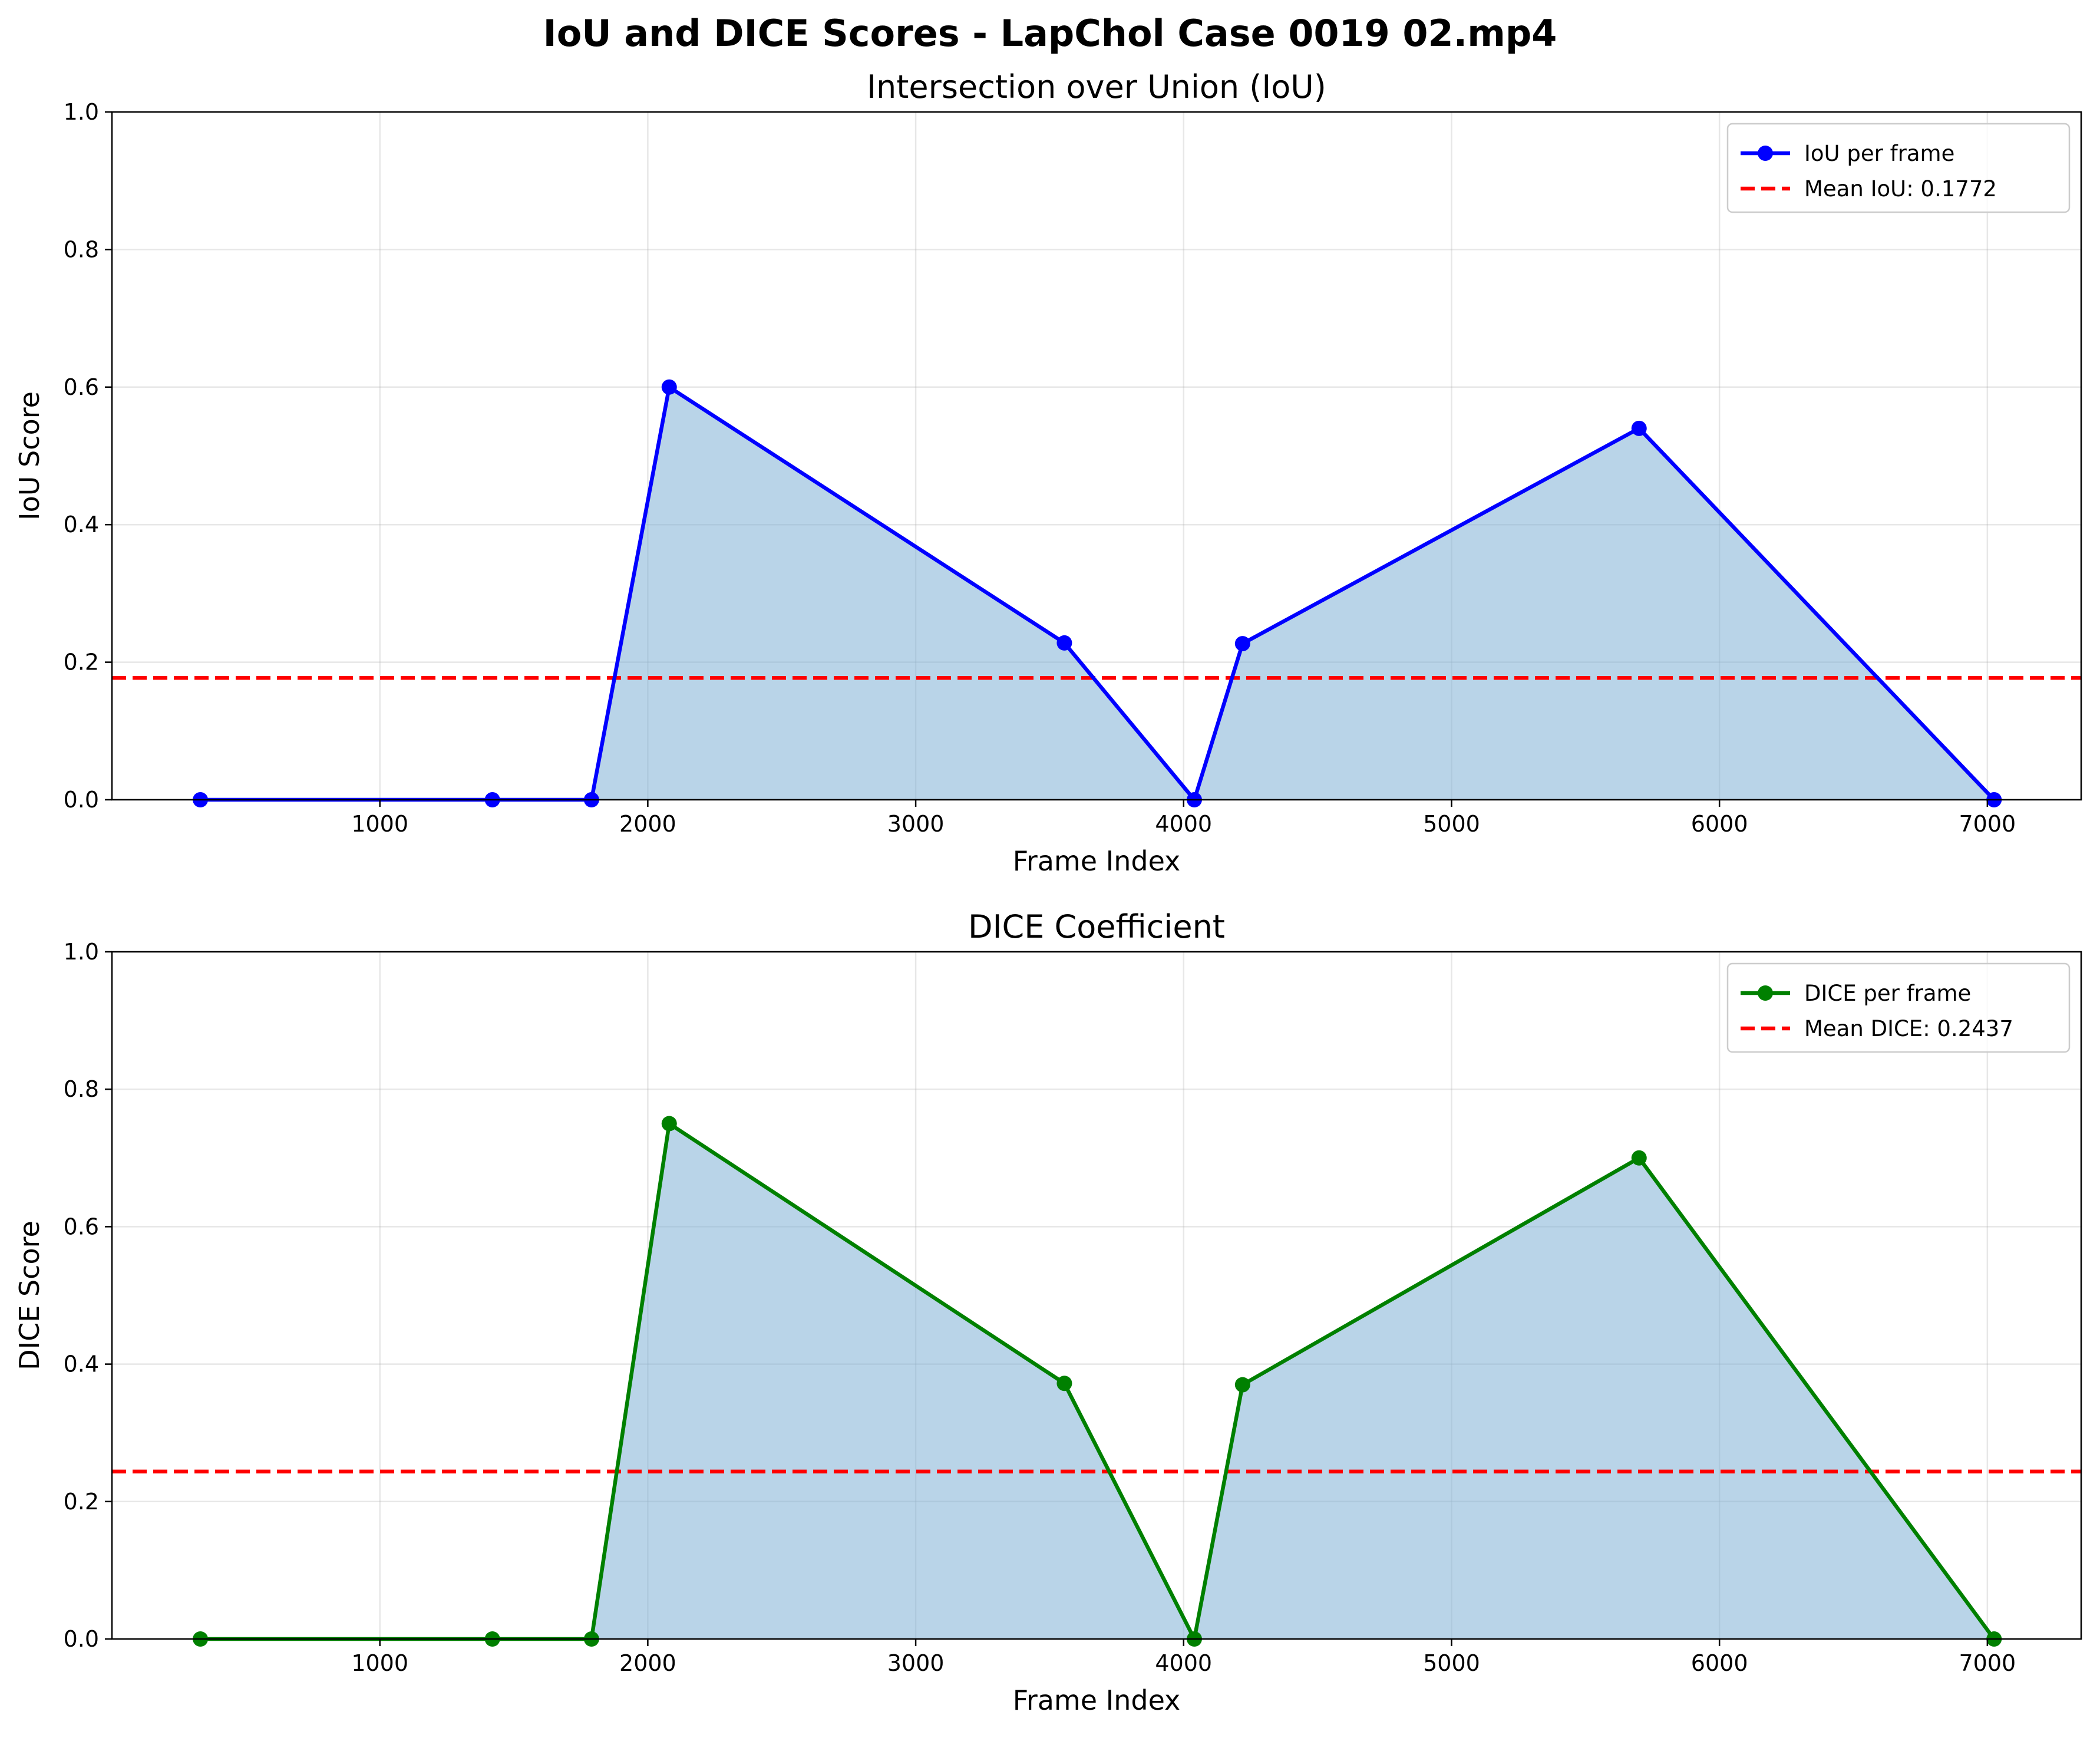 The image size is (2100, 1738). I want to click on iou-xtick-label-0: 1000, so click(379, 824).